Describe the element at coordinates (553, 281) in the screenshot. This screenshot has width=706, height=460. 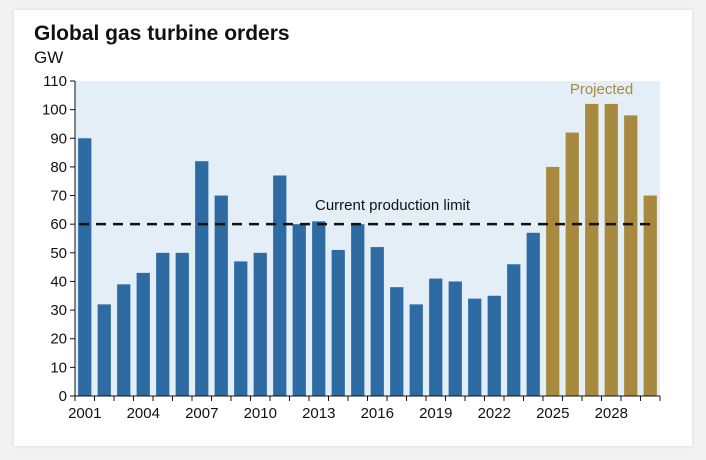
I see `bar-2025` at that location.